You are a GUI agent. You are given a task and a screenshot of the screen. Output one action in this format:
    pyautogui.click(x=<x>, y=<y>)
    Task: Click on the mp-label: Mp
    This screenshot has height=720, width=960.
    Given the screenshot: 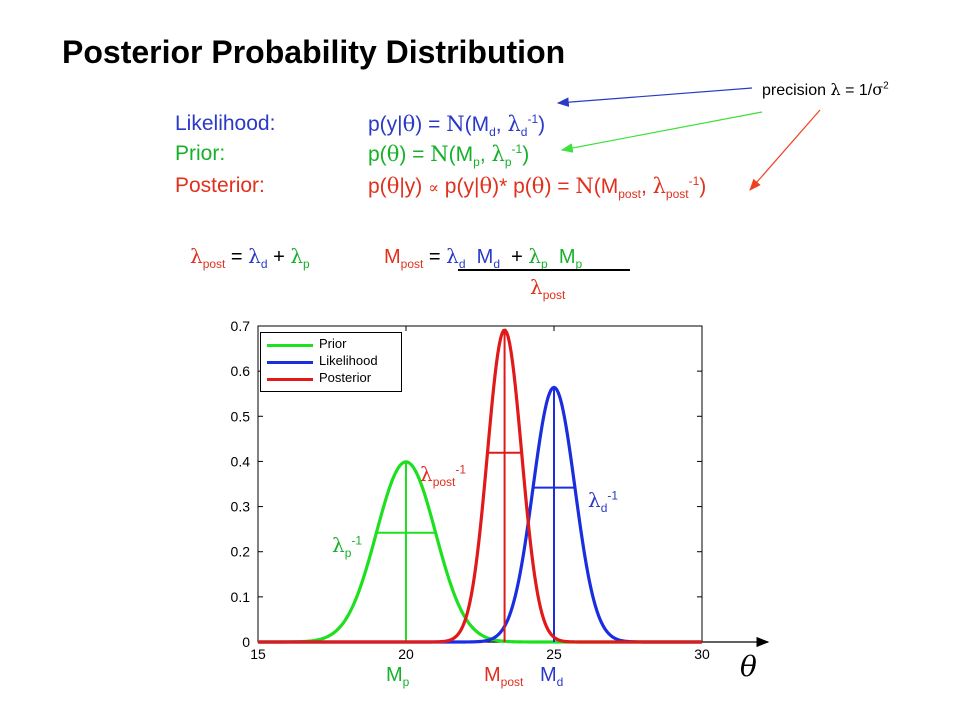 What is the action you would take?
    pyautogui.click(x=398, y=676)
    